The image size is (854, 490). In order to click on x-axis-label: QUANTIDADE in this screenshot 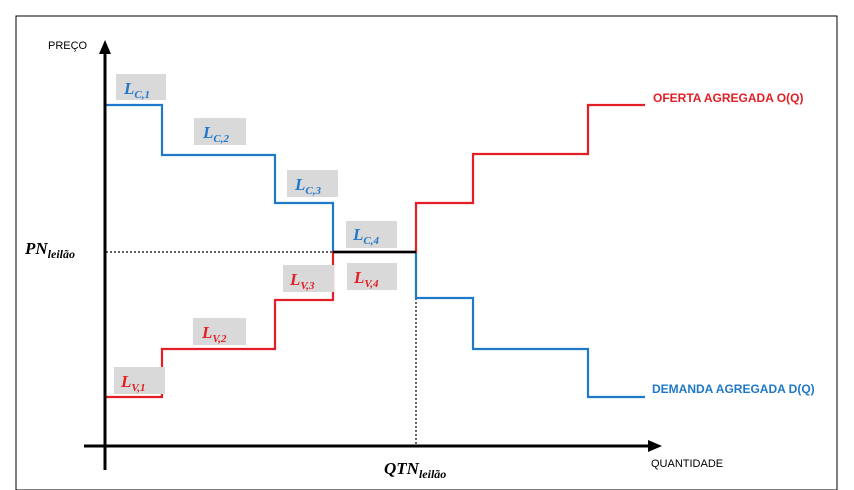, I will do `click(687, 464)`.